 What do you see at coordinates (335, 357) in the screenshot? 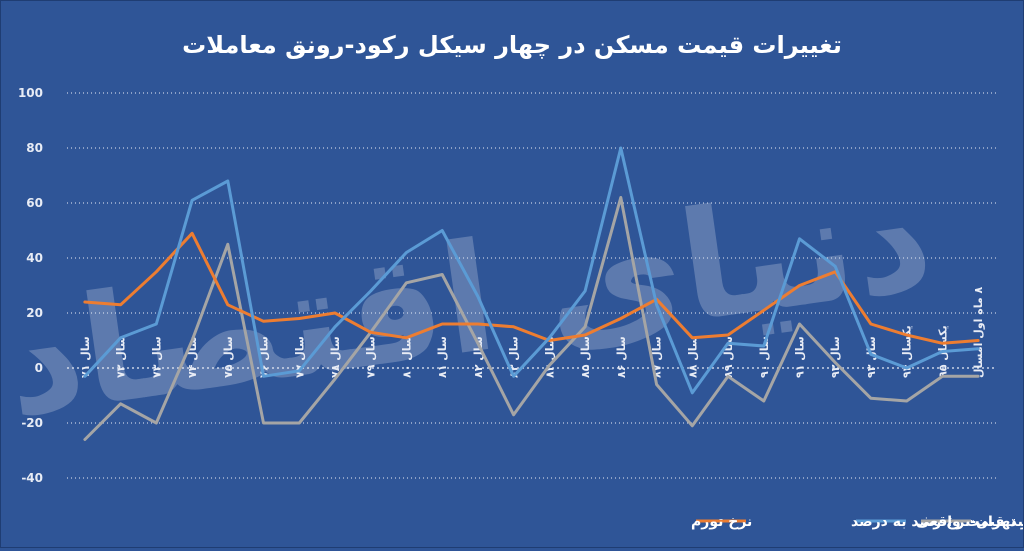
I see `x-tick-label: سال ۷۸` at bounding box center [335, 357].